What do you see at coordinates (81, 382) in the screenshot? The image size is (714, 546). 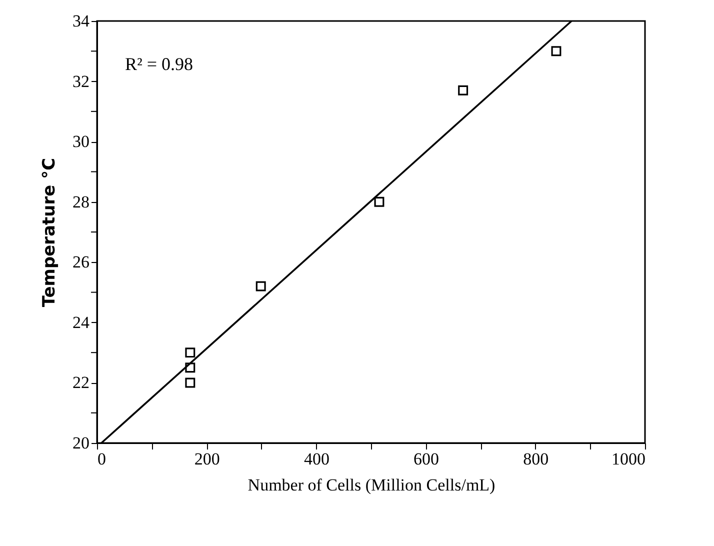 I see `y-tick-label: 22` at bounding box center [81, 382].